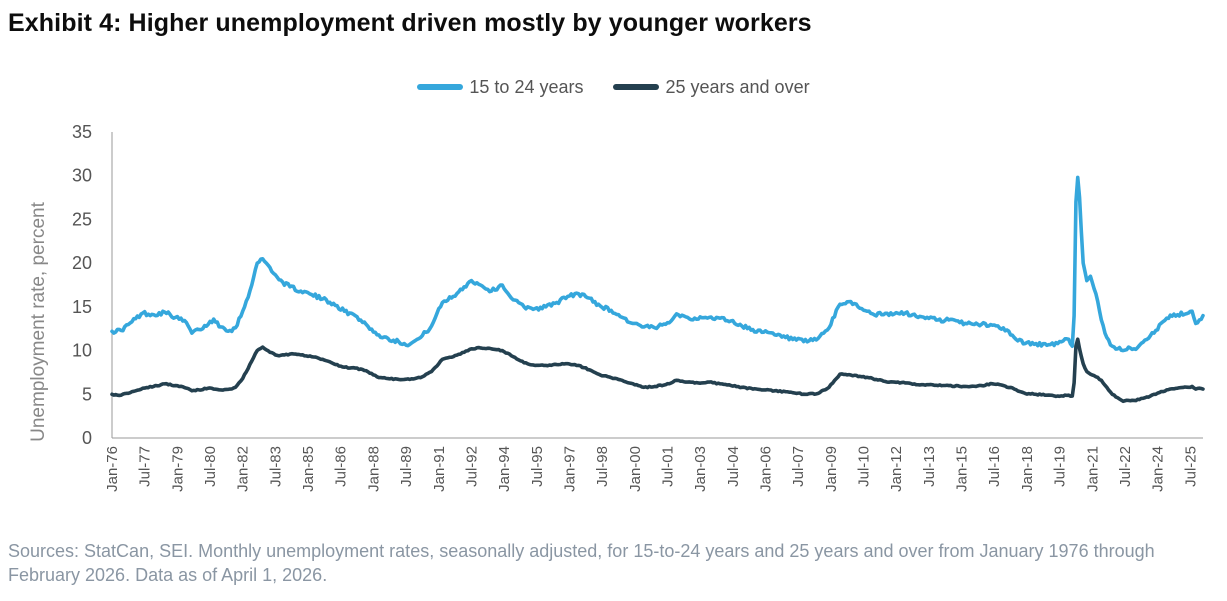 The width and height of the screenshot is (1227, 601). I want to click on x-tick-label: Jul-92, so click(471, 466).